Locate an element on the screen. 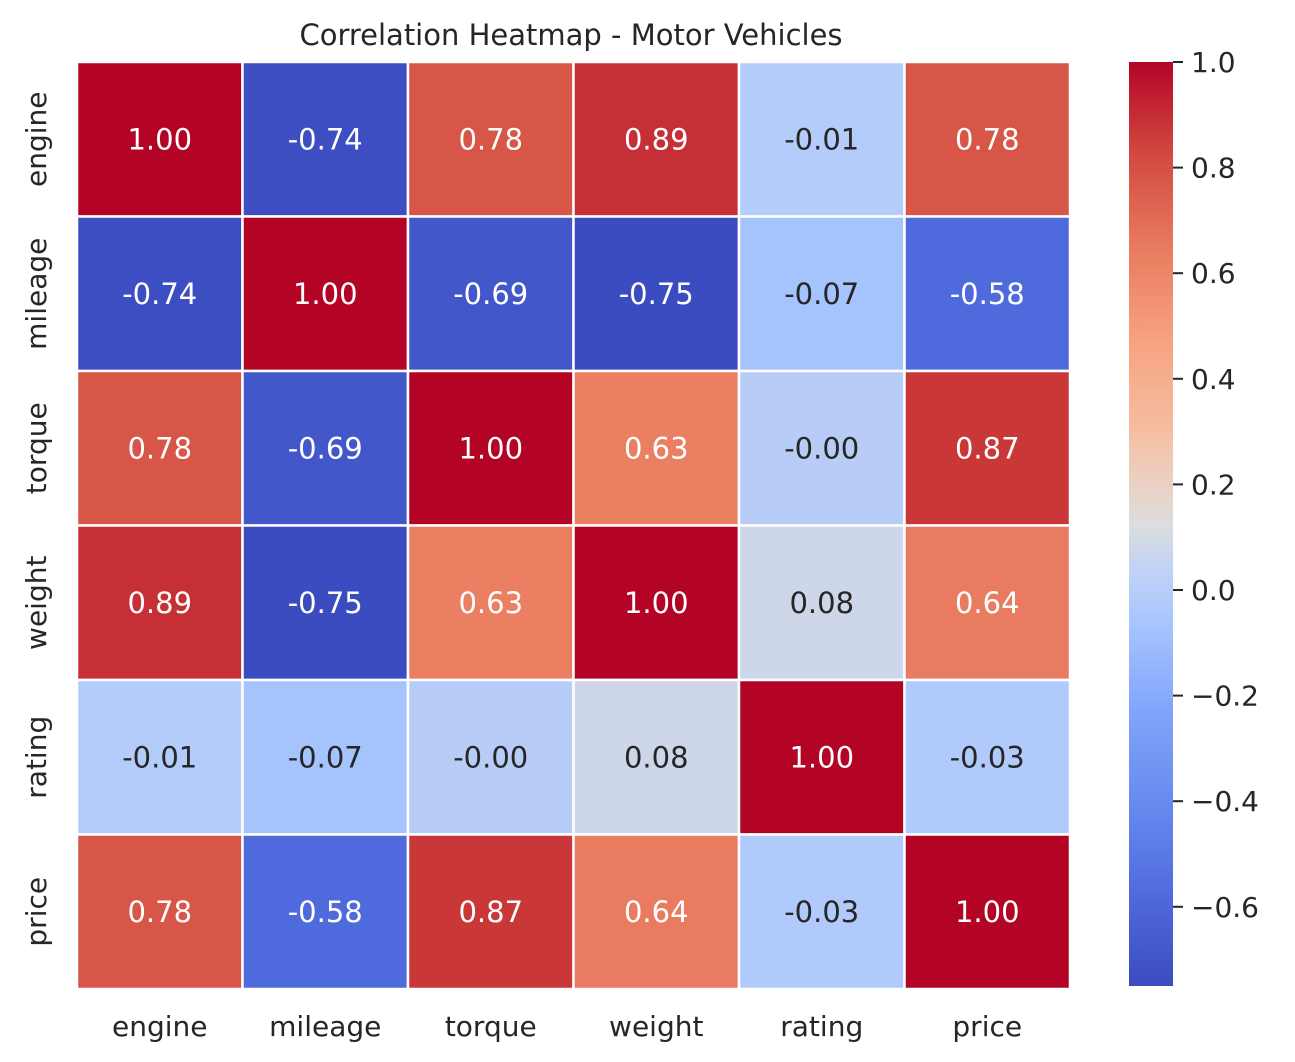 The image size is (1295, 1062). heatmap-cell-engine-engine is located at coordinates (159, 139).